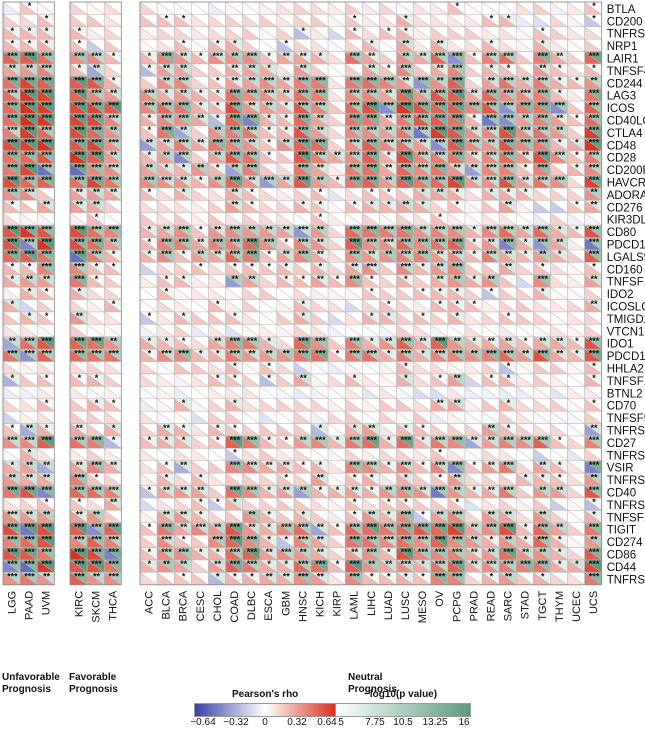 The image size is (645, 730). I want to click on gene-label-cd200r1: CD200R1, so click(626, 171).